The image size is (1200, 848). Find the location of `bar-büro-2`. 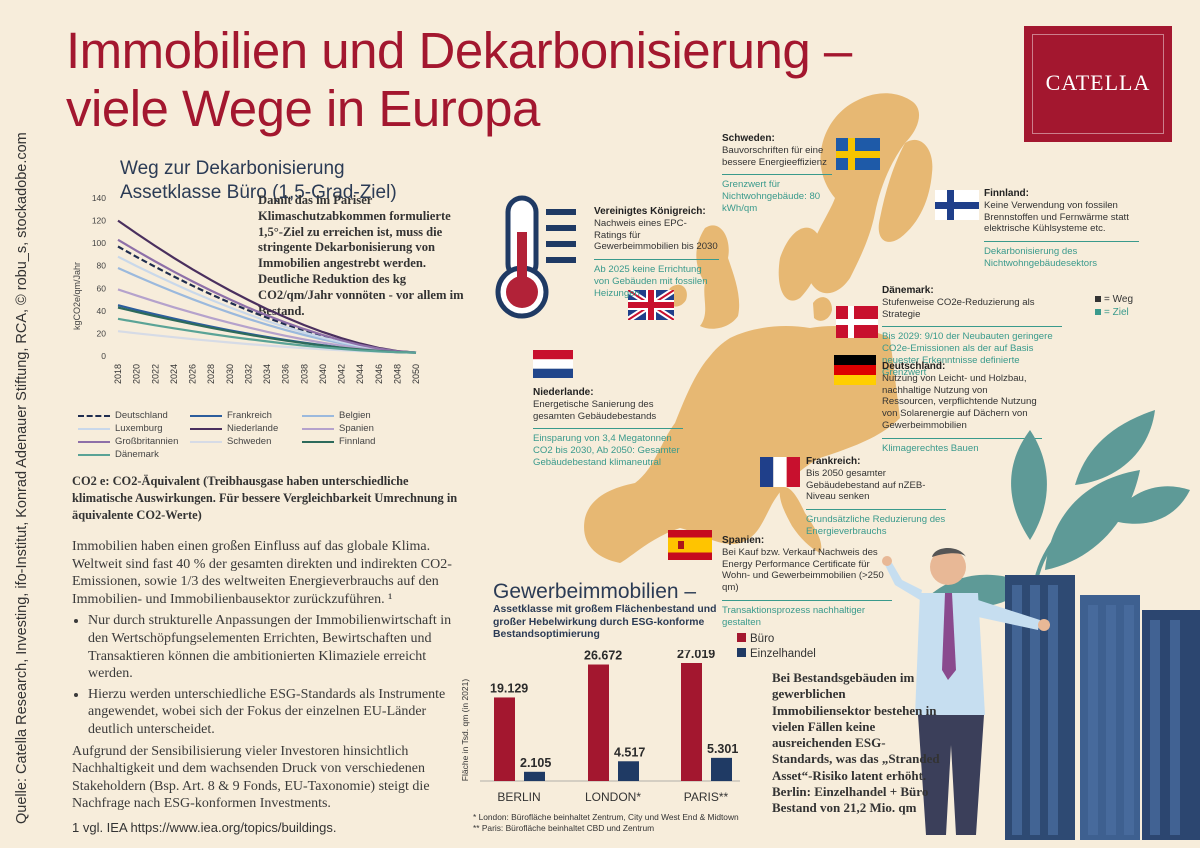

bar-büro-2 is located at coordinates (691, 722).